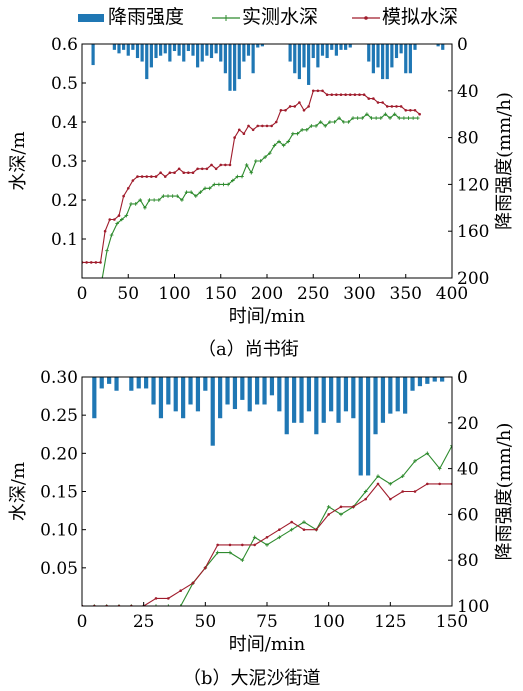 Image resolution: width=523 pixels, height=691 pixels. What do you see at coordinates (131, 17) in the screenshot?
I see `legend-item-rain: 降雨强度` at bounding box center [131, 17].